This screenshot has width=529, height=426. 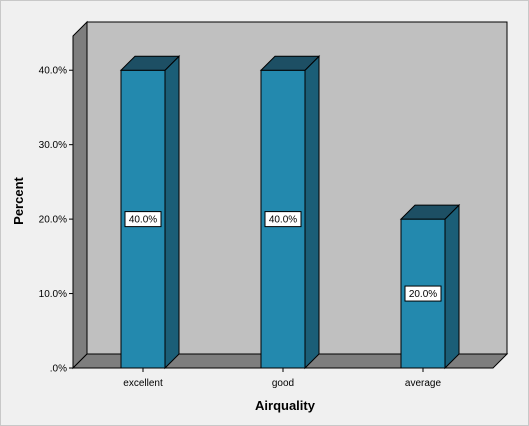 I want to click on y-axis: .0% 10.0% 20.0% 30.0% 40.0%, so click(x=56, y=205).